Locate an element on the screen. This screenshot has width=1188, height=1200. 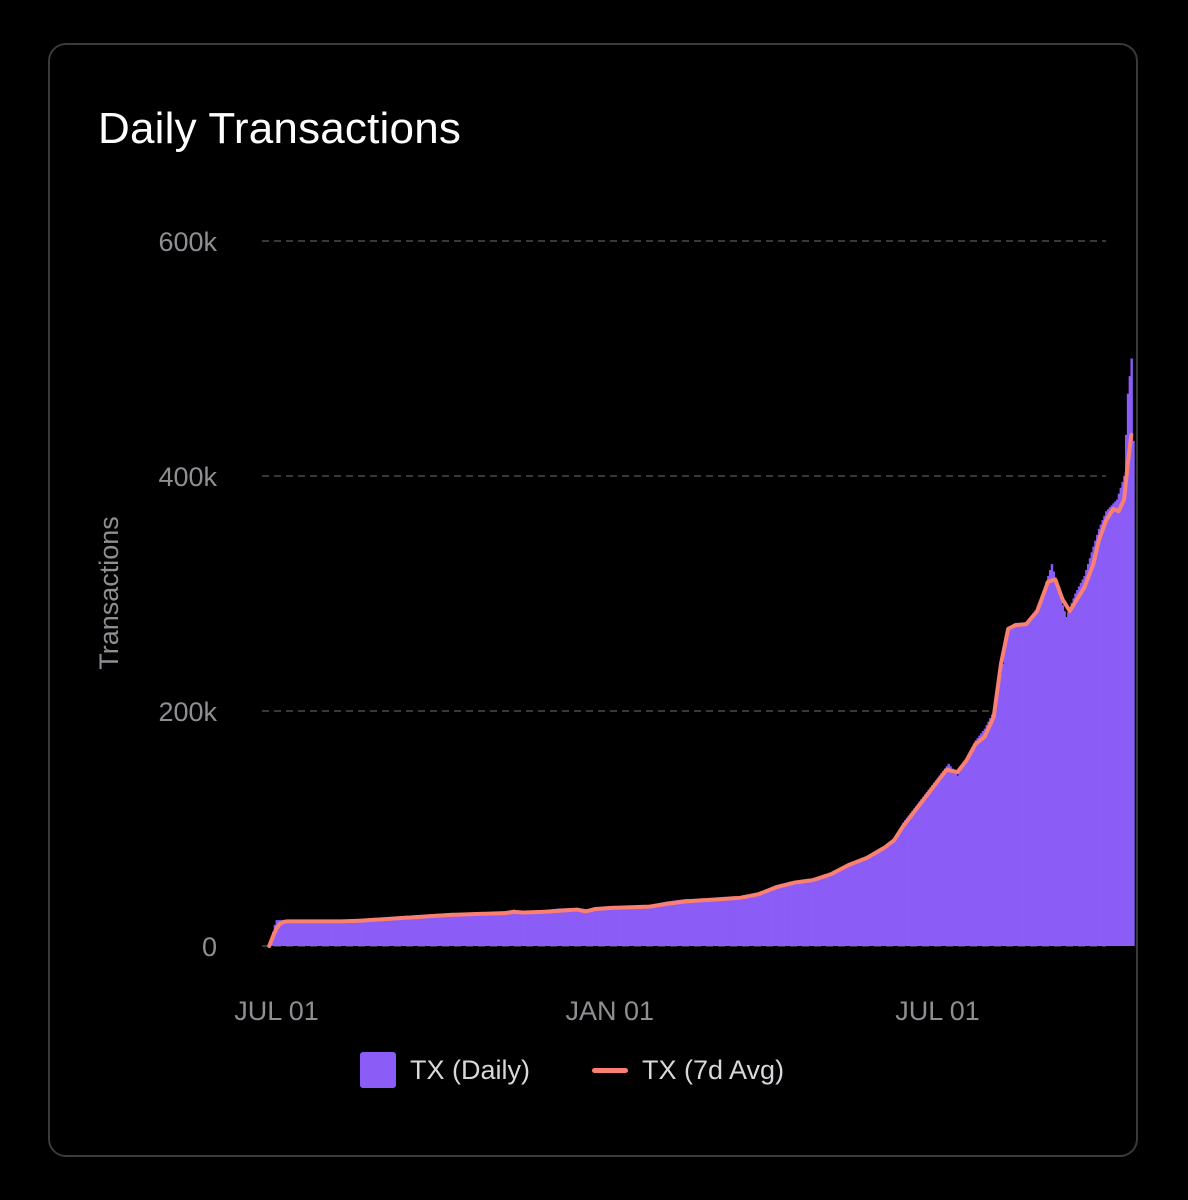
legend-item-avg: TX (7d Avg) is located at coordinates (688, 1070).